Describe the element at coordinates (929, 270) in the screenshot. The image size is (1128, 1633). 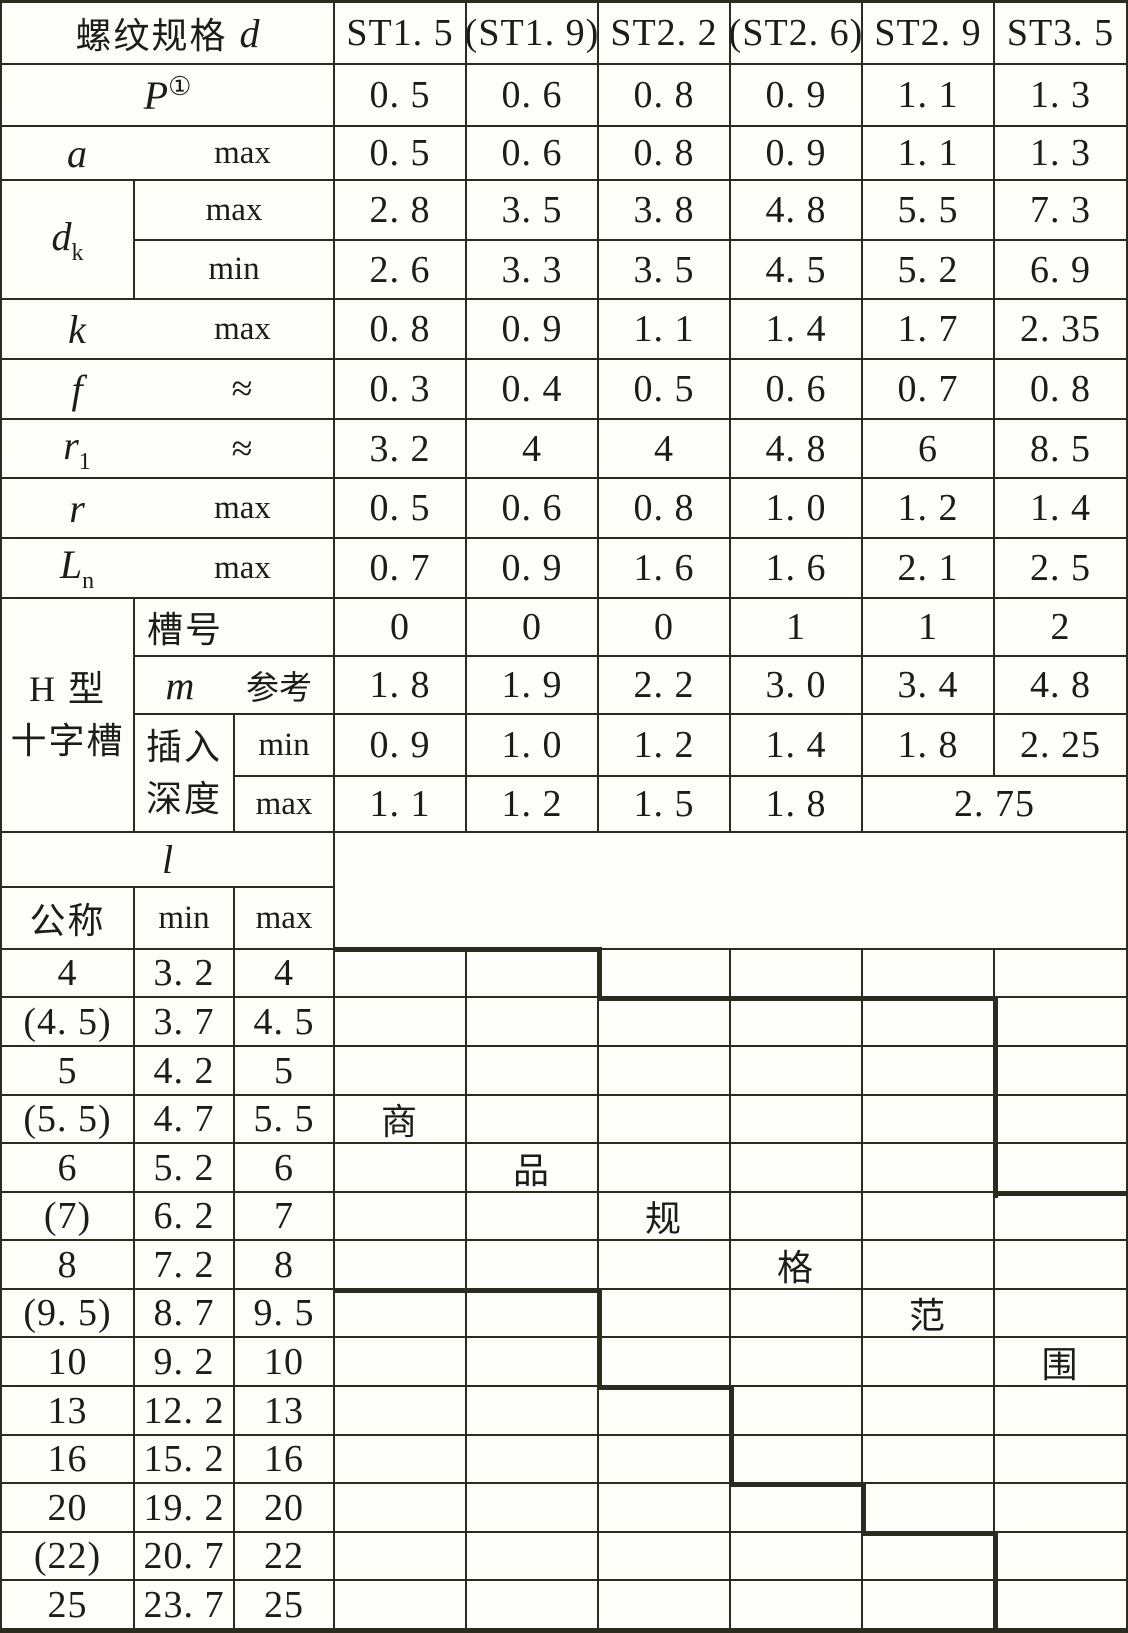
I see `value-cell: 5. 2` at that location.